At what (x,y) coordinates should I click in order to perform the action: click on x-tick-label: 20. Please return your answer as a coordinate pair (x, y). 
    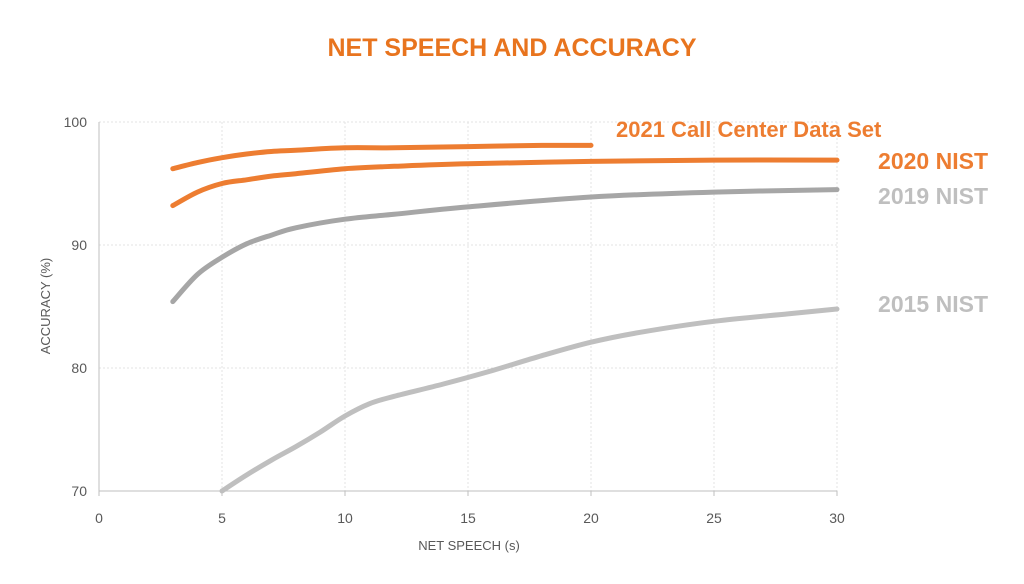
    Looking at the image, I should click on (591, 518).